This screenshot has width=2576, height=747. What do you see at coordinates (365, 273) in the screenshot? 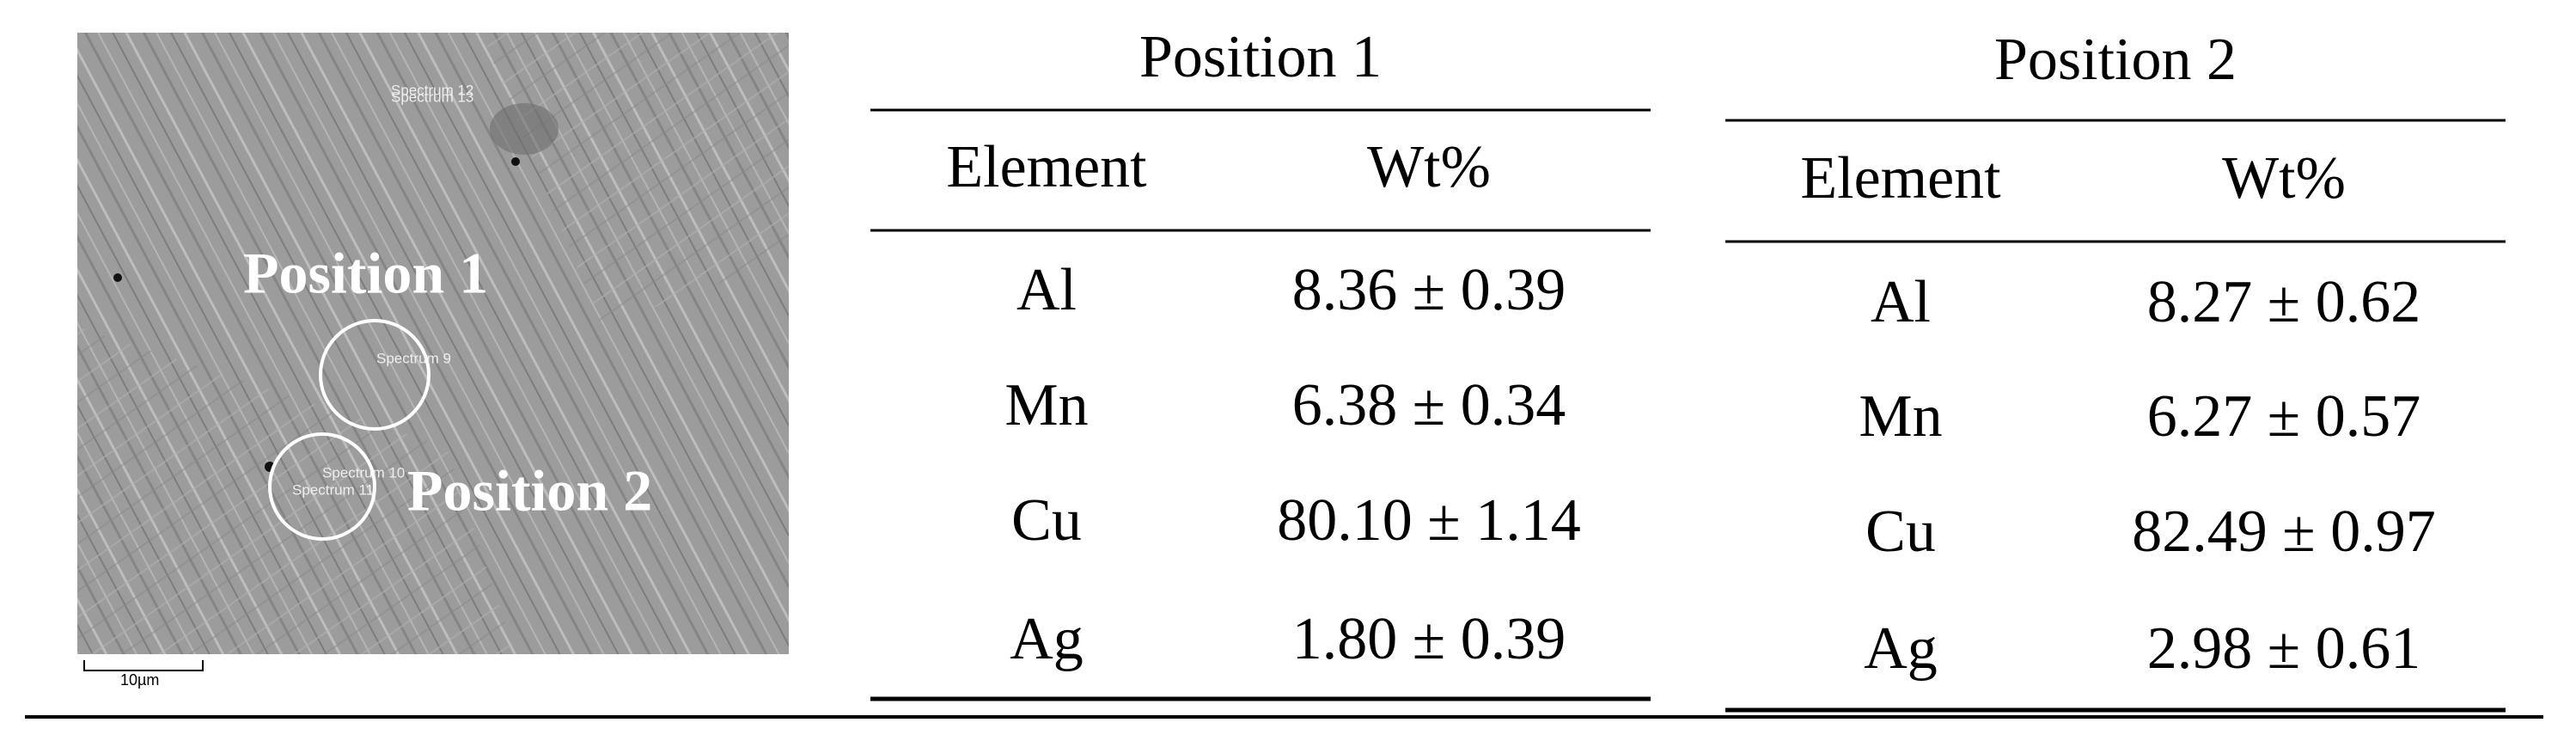
I see `position-label: Position 1` at bounding box center [365, 273].